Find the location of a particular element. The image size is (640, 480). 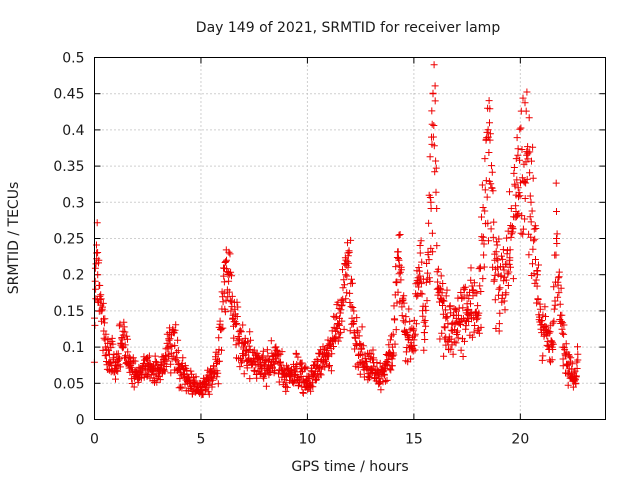

x-tick-label: 0 is located at coordinates (94, 440).